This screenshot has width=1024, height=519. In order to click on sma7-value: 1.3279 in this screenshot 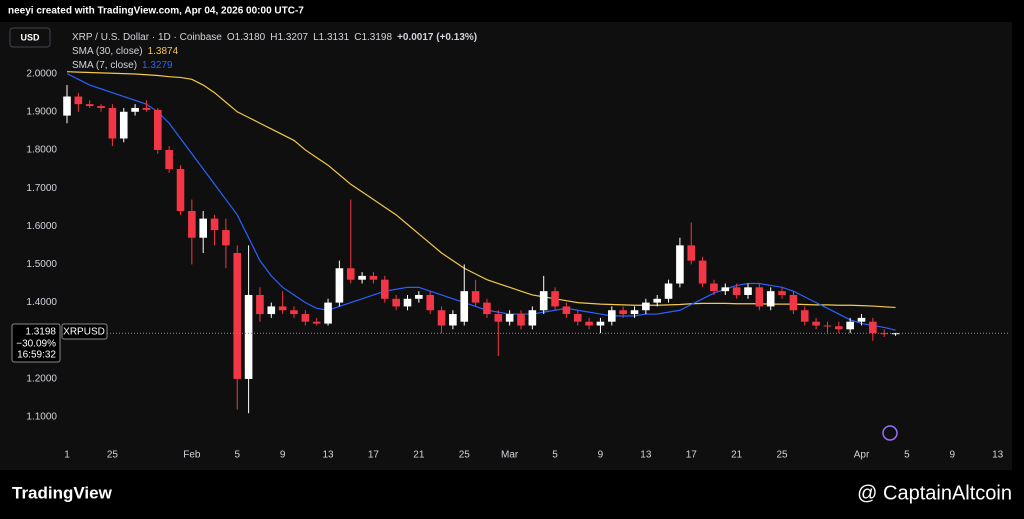, I will do `click(157, 65)`.